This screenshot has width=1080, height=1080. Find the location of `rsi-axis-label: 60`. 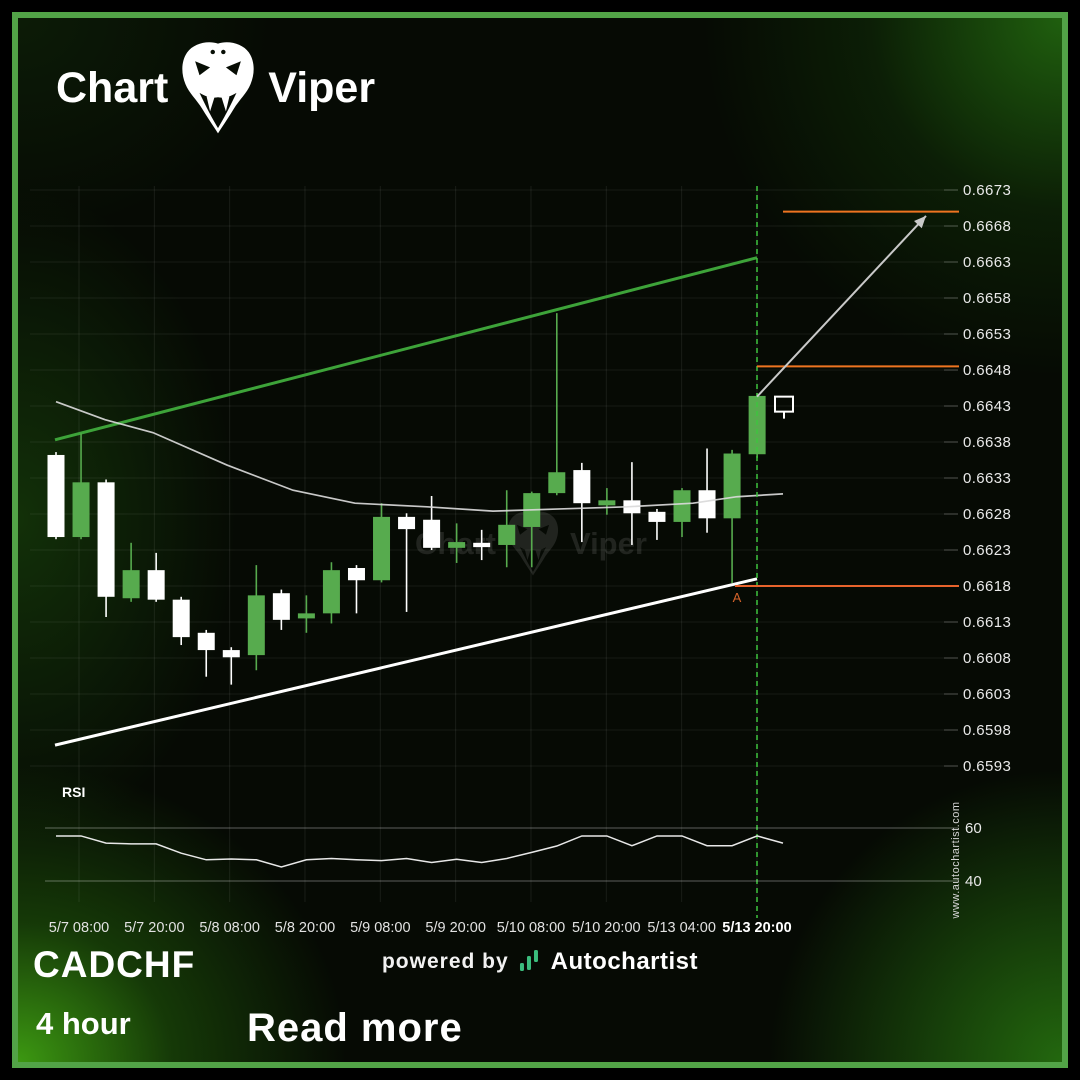

rsi-axis-label: 60 is located at coordinates (973, 828).